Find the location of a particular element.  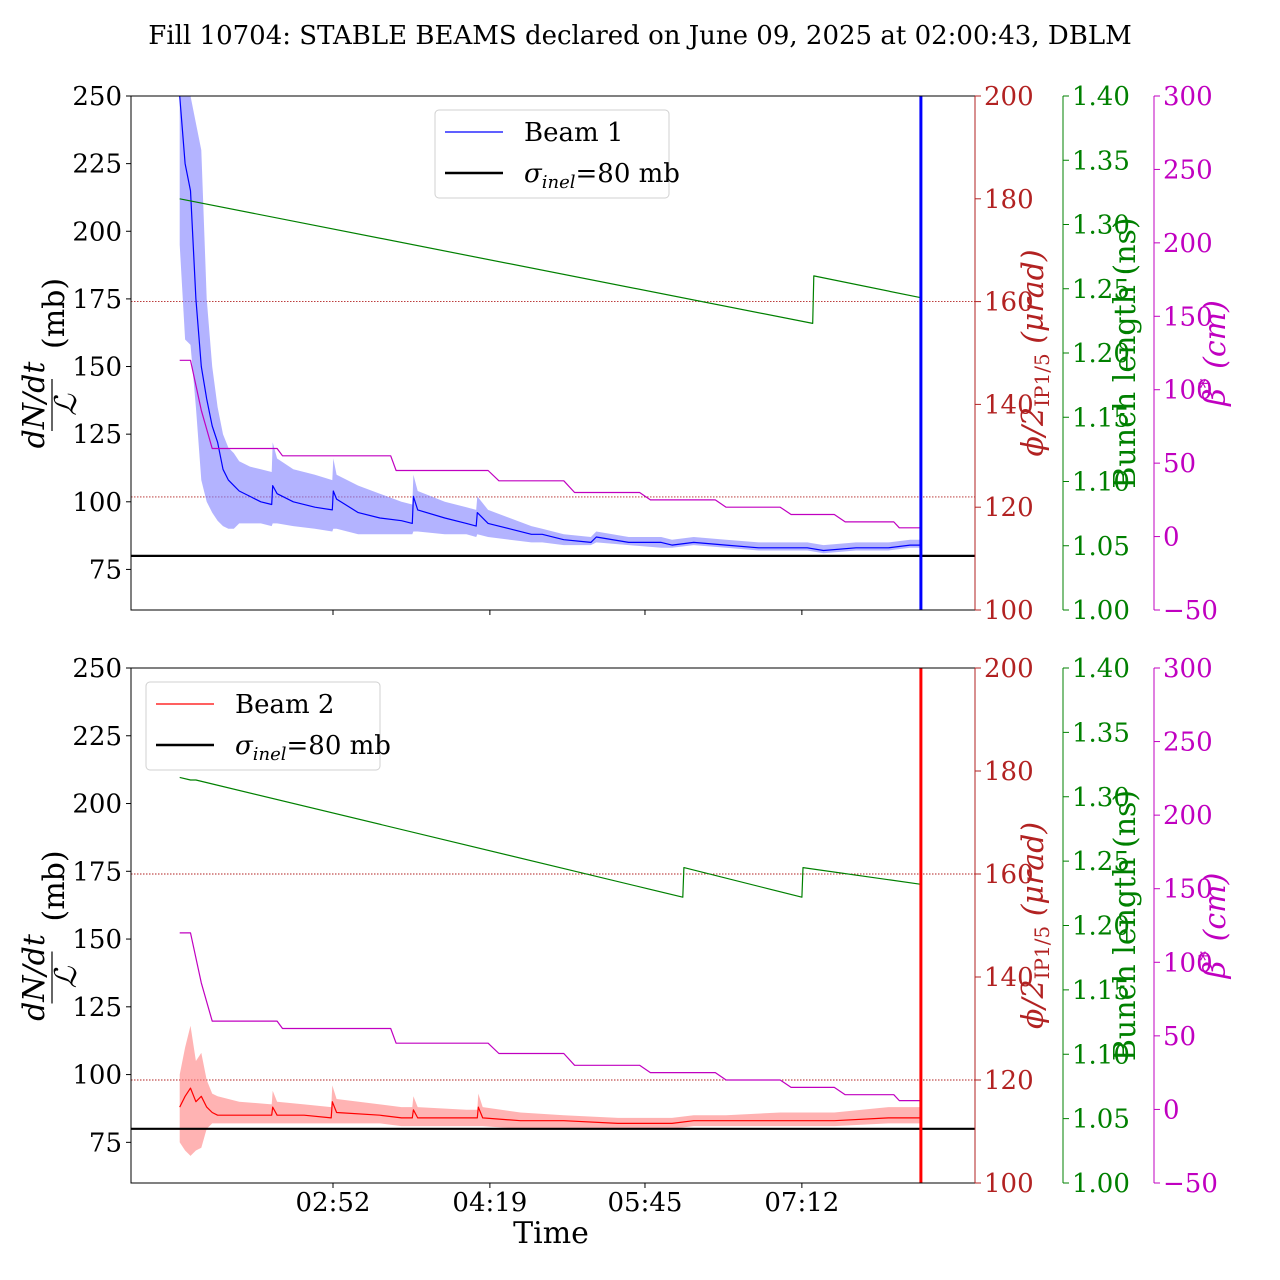

right-axis-tick-label: 1.10 is located at coordinates (1101, 1055).